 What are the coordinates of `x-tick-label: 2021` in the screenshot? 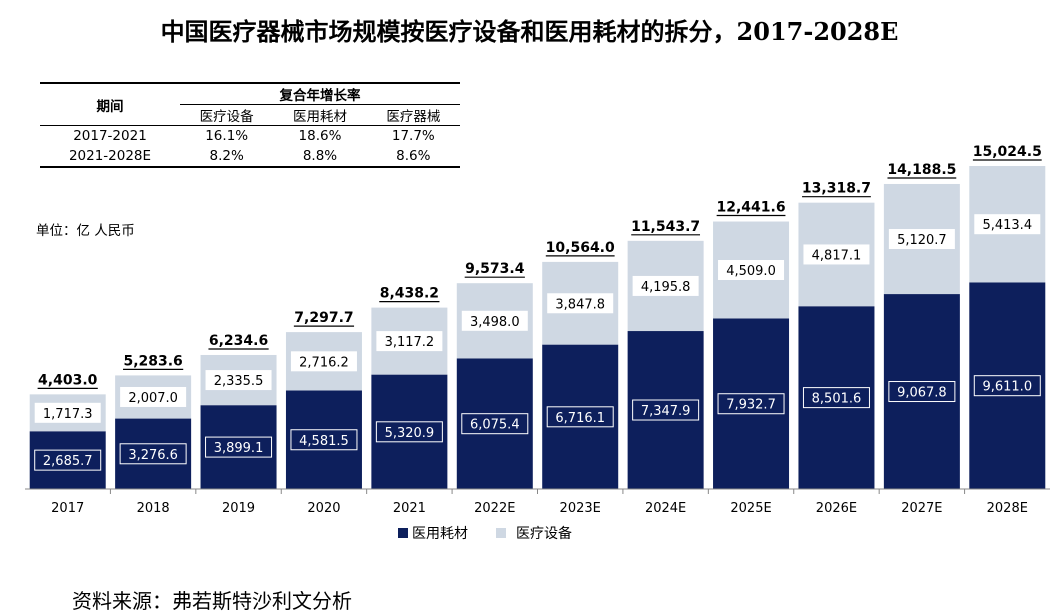 It's located at (409, 508).